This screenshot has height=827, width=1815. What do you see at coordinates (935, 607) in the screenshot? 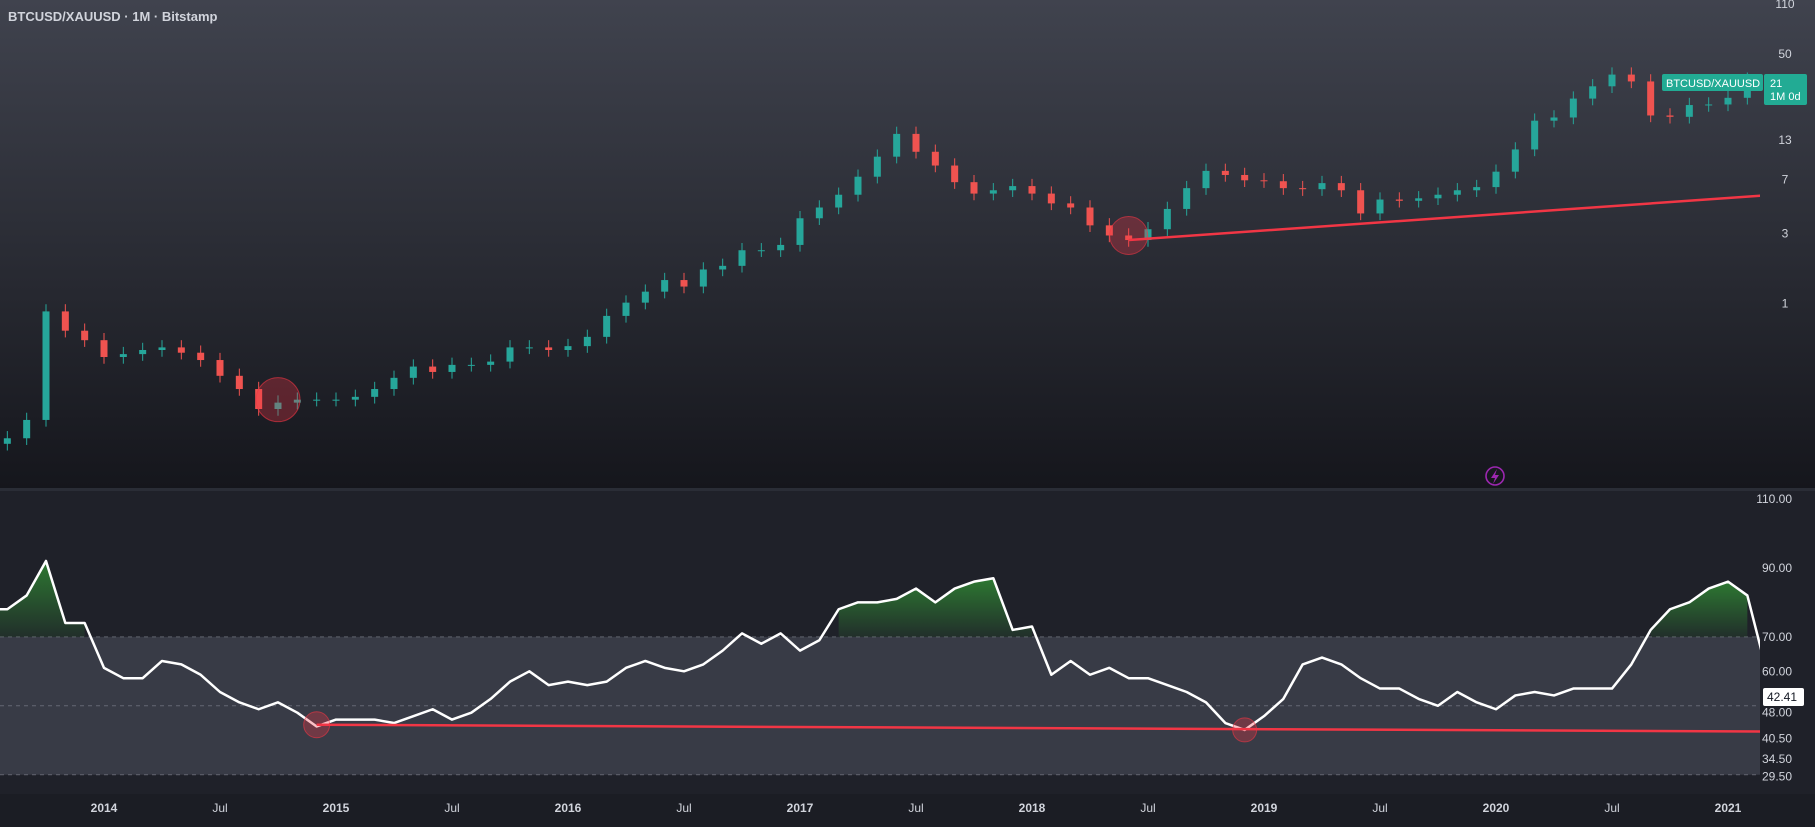
I see `rsi-overbought-fill` at bounding box center [935, 607].